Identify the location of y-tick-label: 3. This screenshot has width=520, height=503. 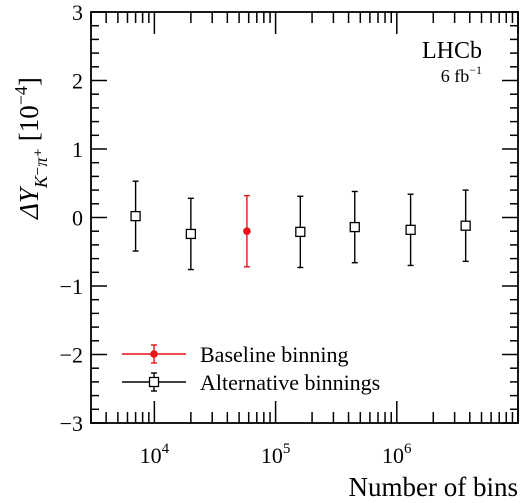
(77, 12).